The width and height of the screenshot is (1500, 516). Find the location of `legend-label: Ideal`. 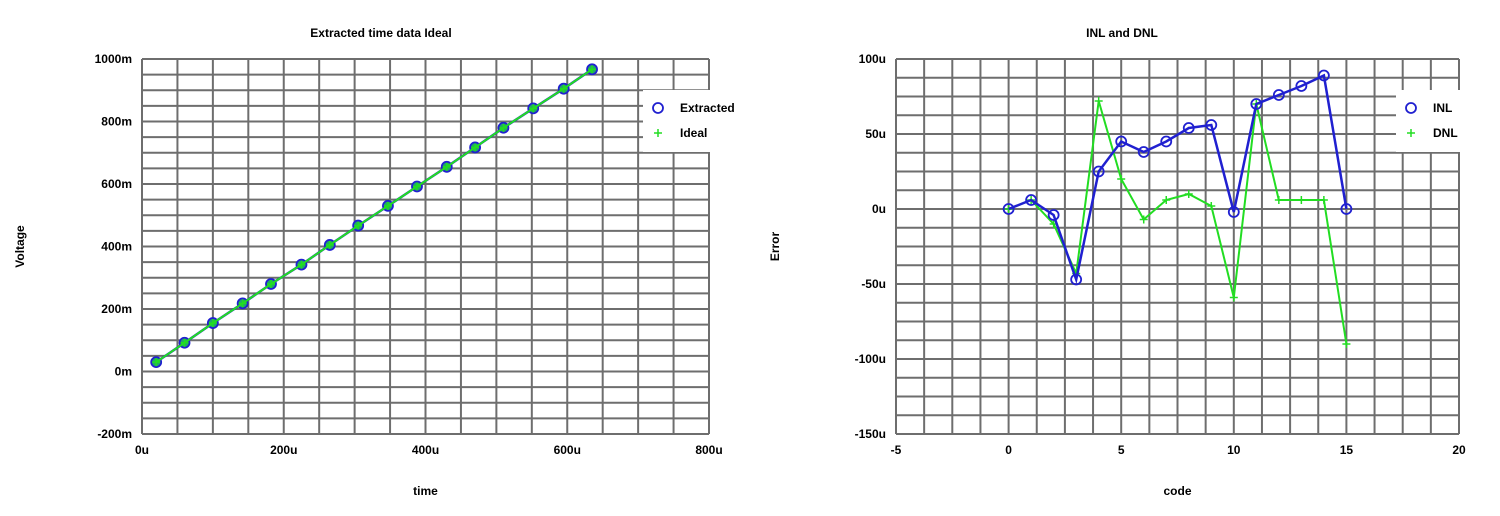

legend-label: Ideal is located at coordinates (693, 133).